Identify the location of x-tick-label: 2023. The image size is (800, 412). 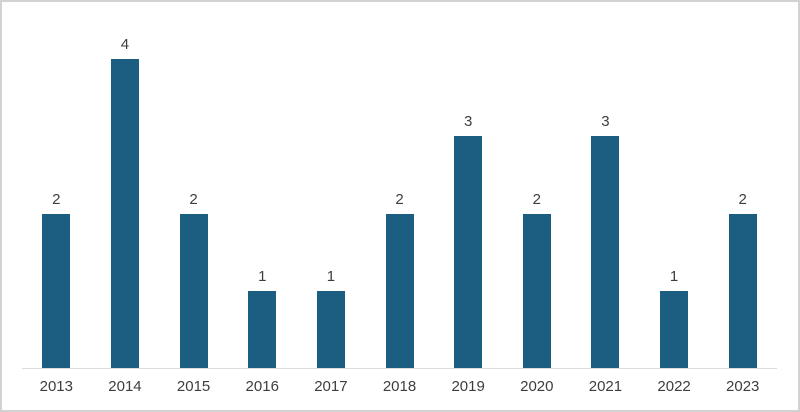
(743, 386).